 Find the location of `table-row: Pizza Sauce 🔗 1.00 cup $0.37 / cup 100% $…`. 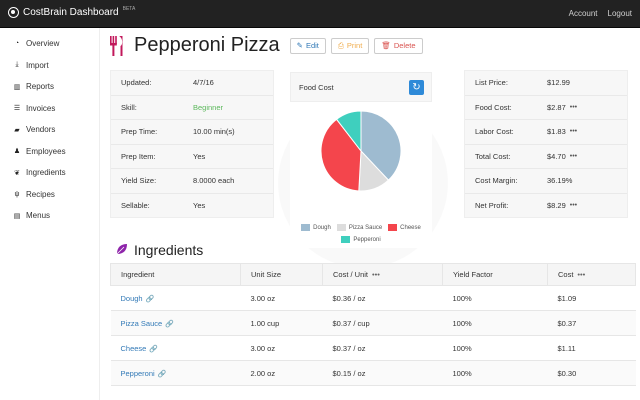

table-row: Pizza Sauce 🔗 1.00 cup $0.37 / cup 100% $… is located at coordinates (373, 323).